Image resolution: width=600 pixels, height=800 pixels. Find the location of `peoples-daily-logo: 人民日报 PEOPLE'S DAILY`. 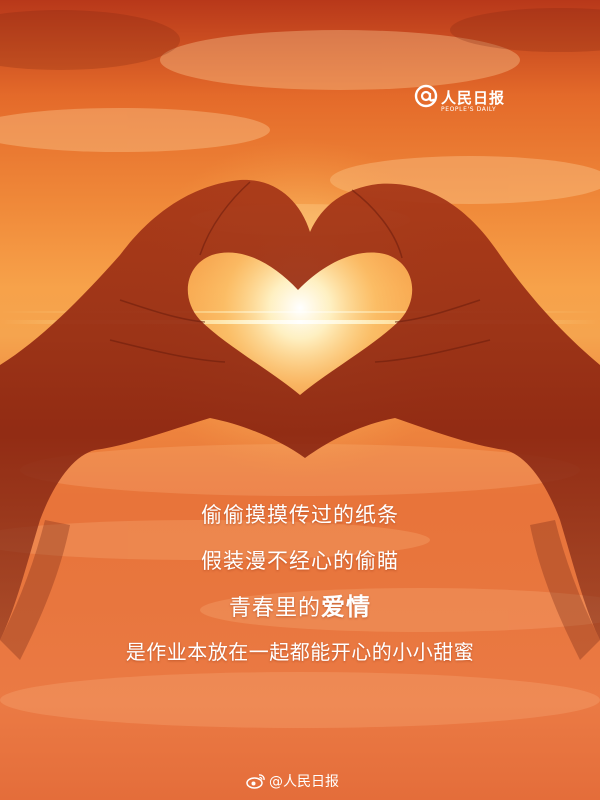

peoples-daily-logo: 人民日报 PEOPLE'S DAILY is located at coordinates (469, 100).